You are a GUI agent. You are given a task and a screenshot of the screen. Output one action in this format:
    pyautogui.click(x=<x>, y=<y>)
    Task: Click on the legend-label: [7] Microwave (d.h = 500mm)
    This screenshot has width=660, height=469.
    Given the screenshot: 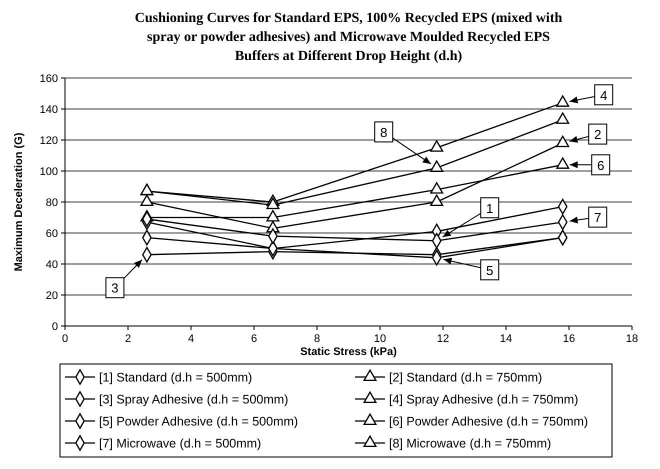 What is the action you would take?
    pyautogui.click(x=180, y=443)
    